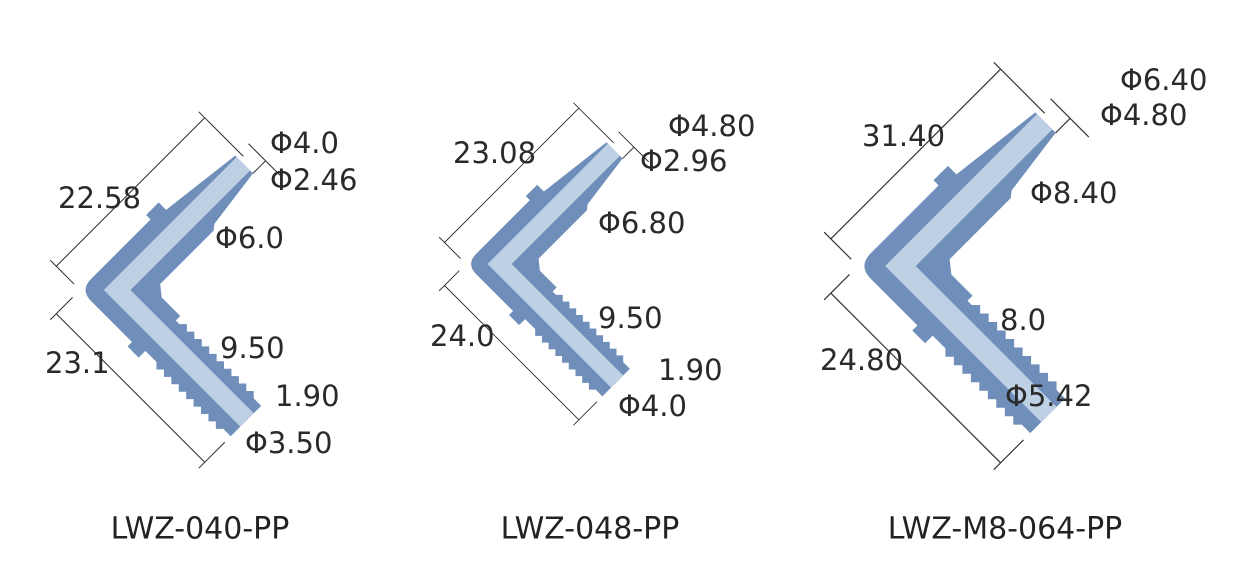 The width and height of the screenshot is (1251, 581). What do you see at coordinates (861, 360) in the screenshot?
I see `dimension: 24.80` at bounding box center [861, 360].